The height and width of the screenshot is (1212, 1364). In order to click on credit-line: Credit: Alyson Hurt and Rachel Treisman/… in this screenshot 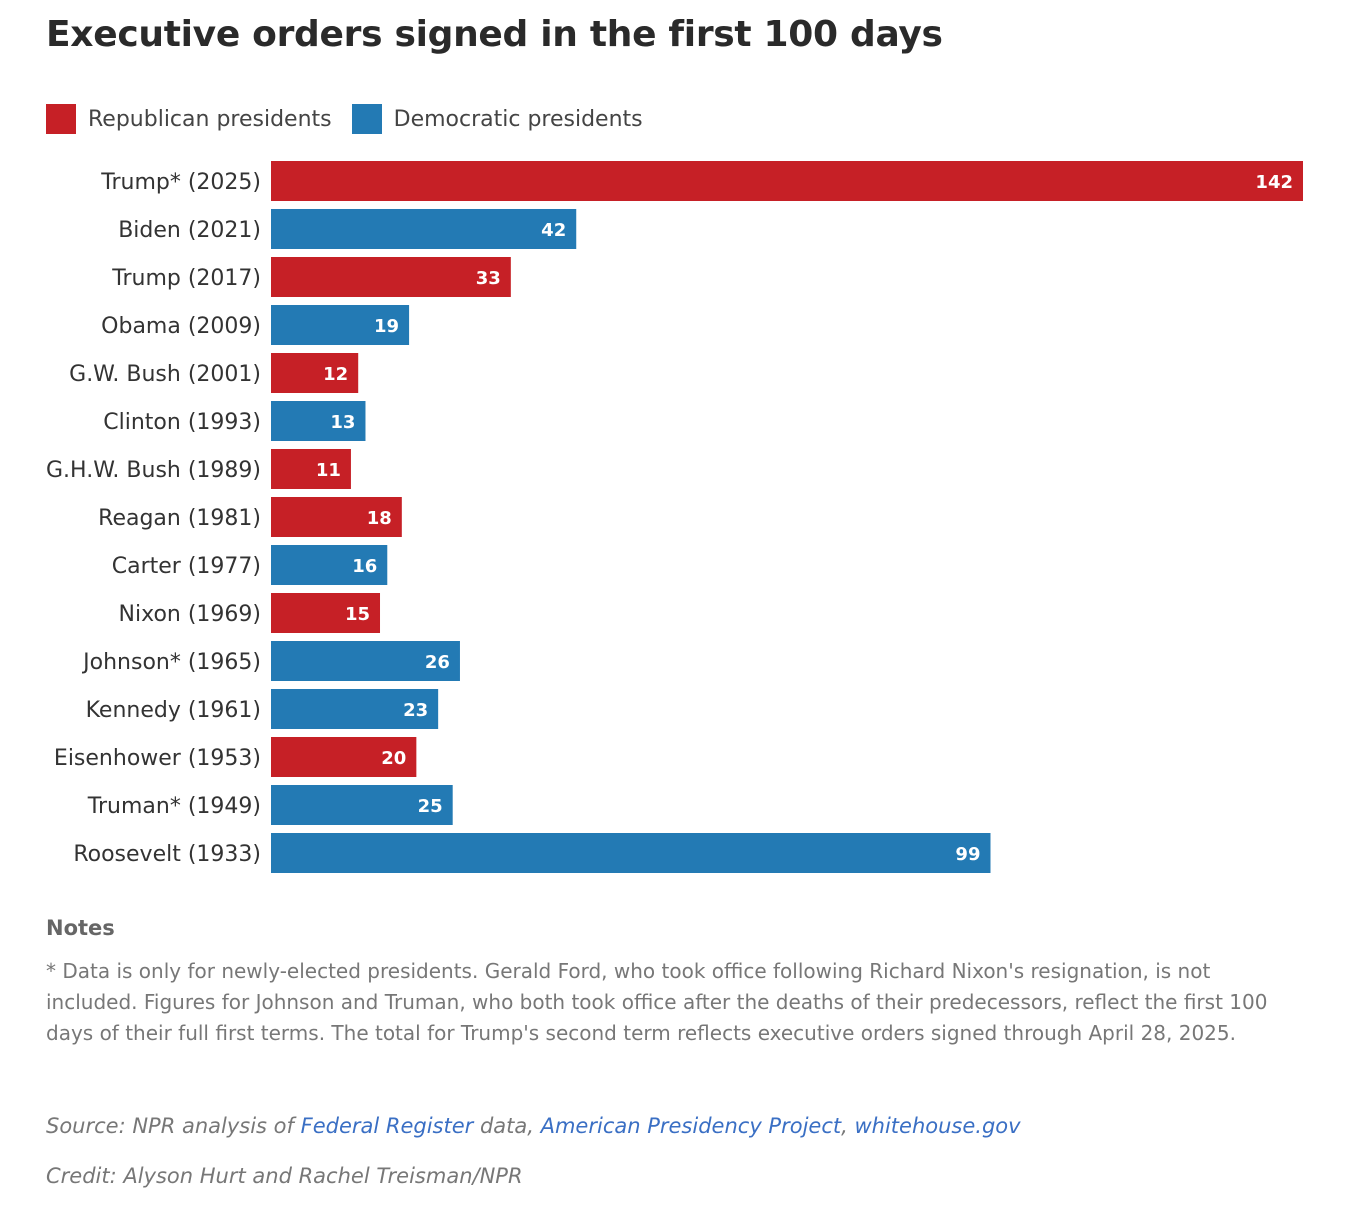, I will do `click(284, 1176)`.